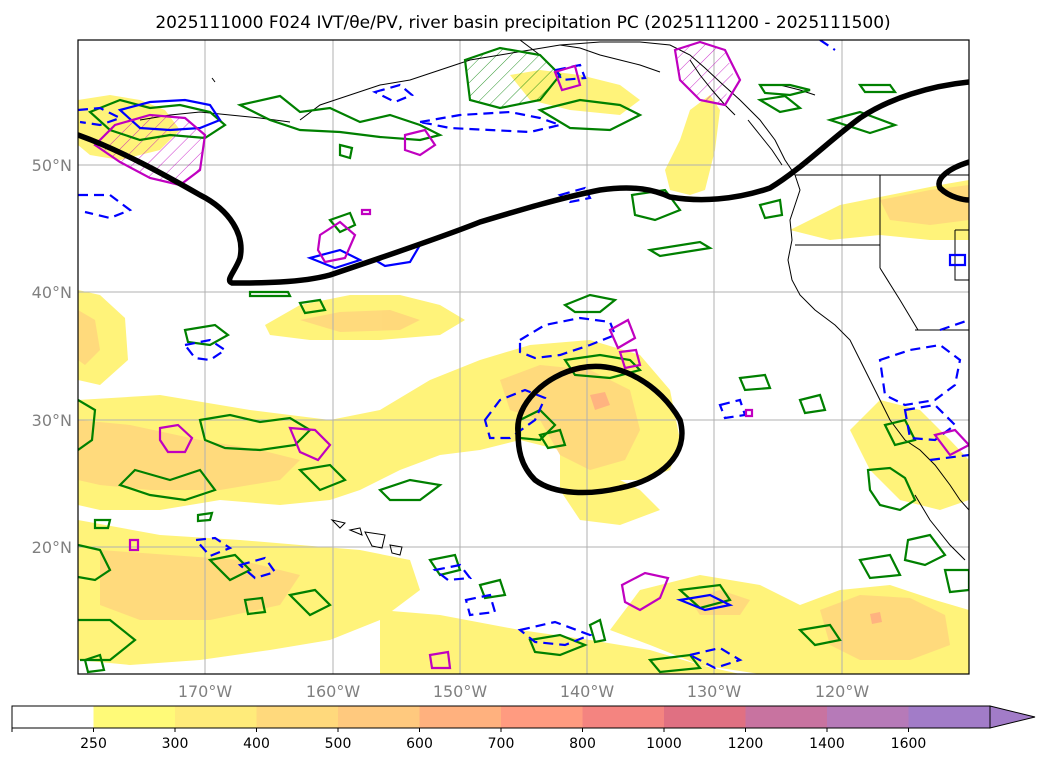 Image resolution: width=1047 pixels, height=771 pixels. I want to click on lat-label-50n: 50°N, so click(52, 165).